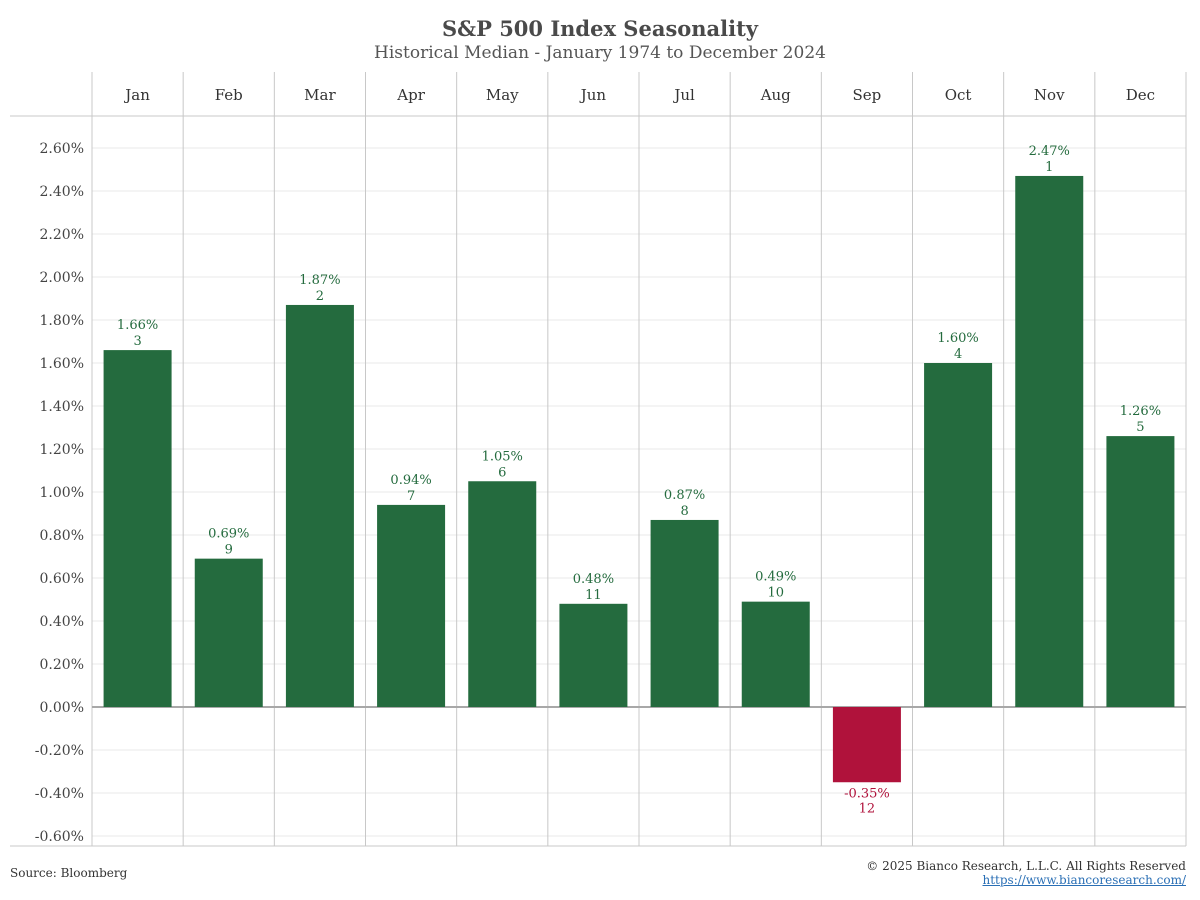  Describe the element at coordinates (137, 528) in the screenshot. I see `bar-jan` at that location.